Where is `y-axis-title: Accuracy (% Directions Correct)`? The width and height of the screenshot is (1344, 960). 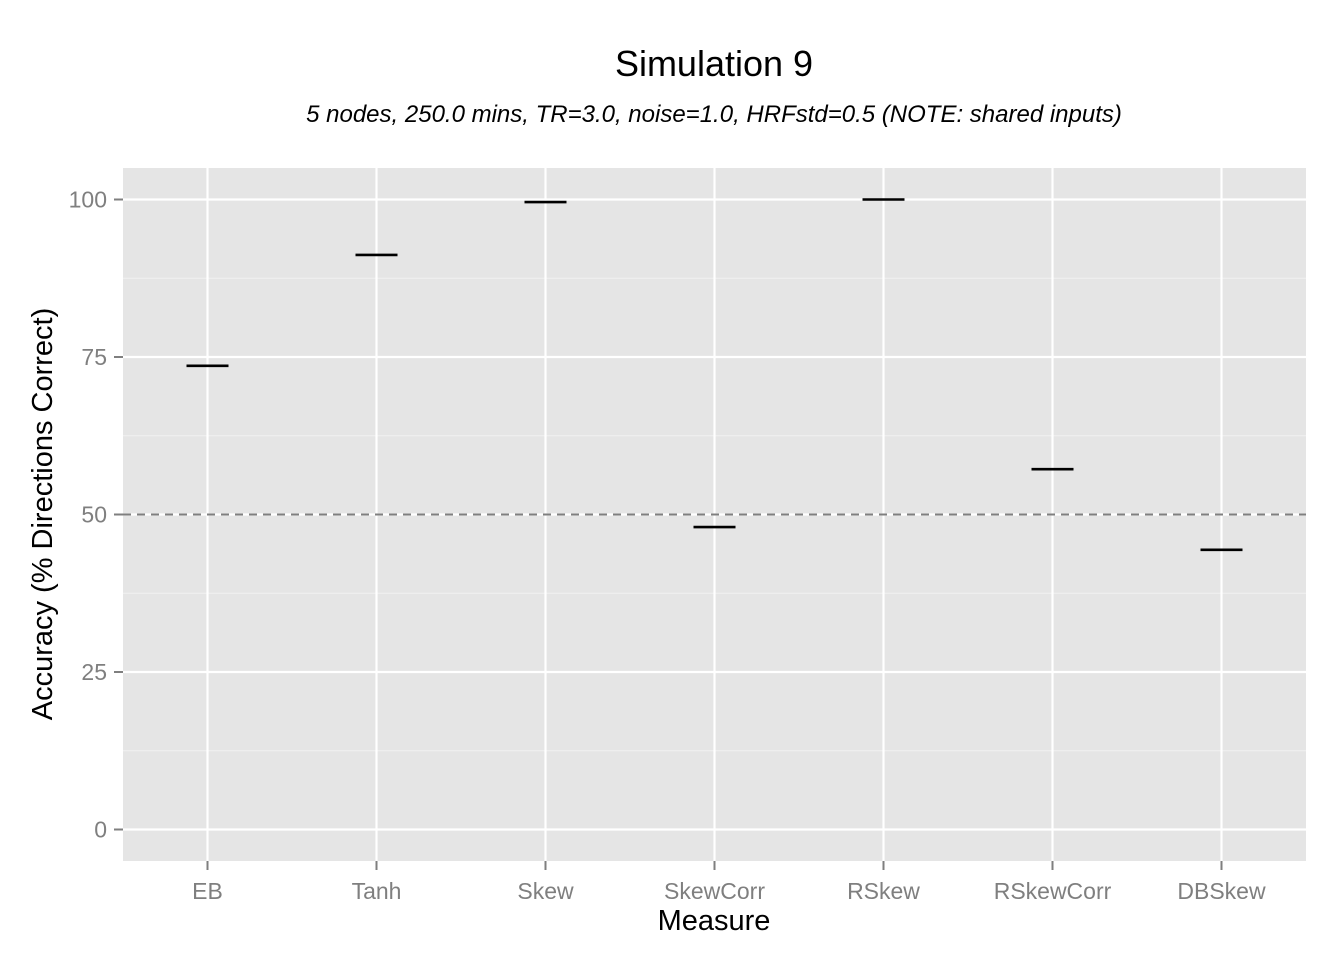 y-axis-title: Accuracy (% Directions Correct) is located at coordinates (43, 514).